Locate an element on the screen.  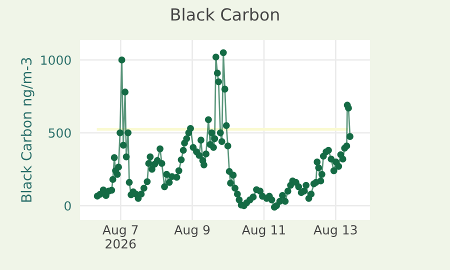
x-tick-label: Aug 7 2026 is located at coordinates (120, 237).